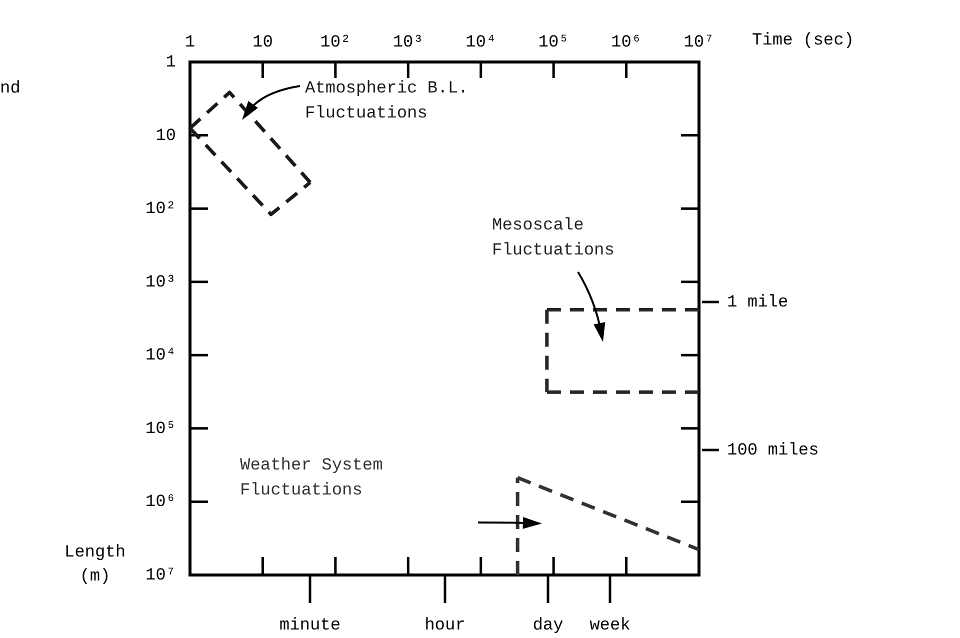 This screenshot has height=638, width=960. Describe the element at coordinates (626, 43) in the screenshot. I see `x-tick-label: 10⁶` at that location.